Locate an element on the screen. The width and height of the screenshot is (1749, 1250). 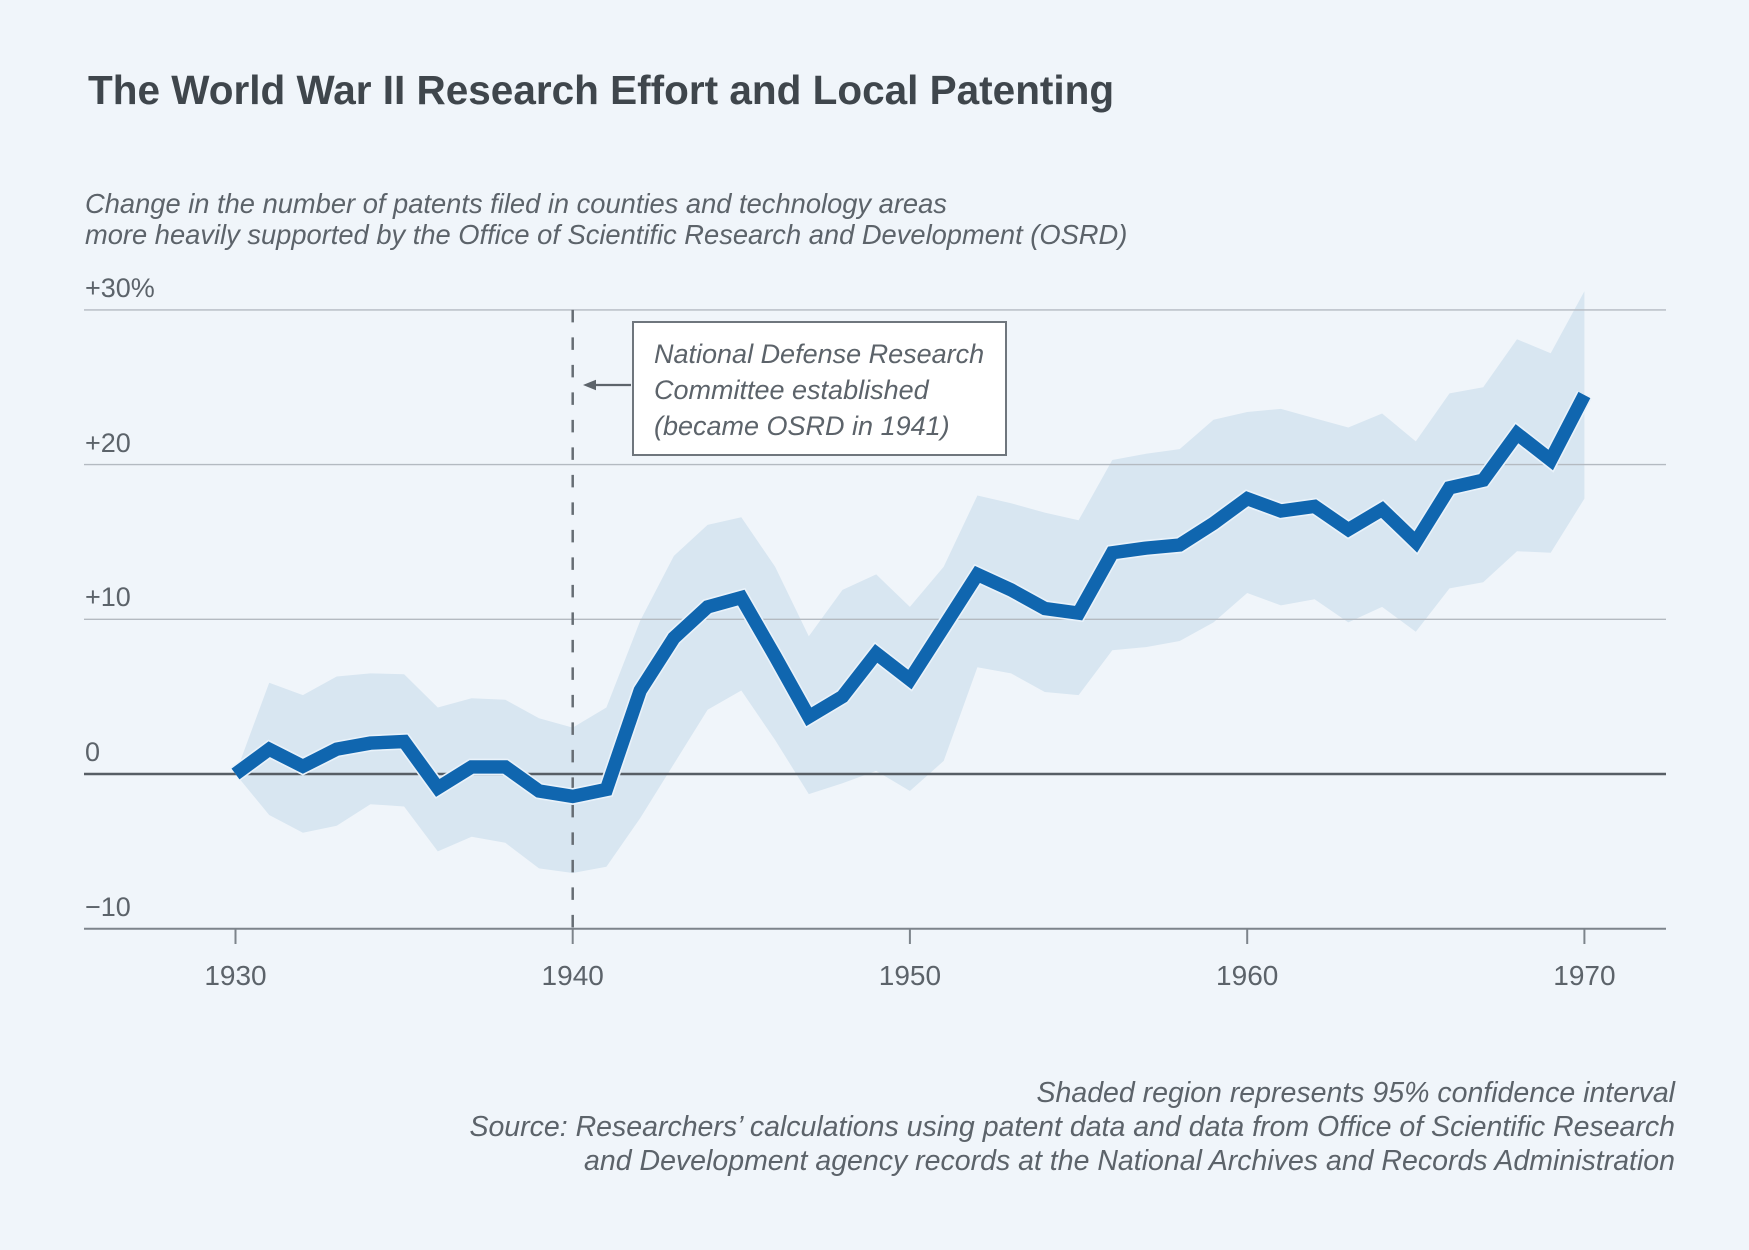
svg-text: +20 is located at coordinates (108, 443).